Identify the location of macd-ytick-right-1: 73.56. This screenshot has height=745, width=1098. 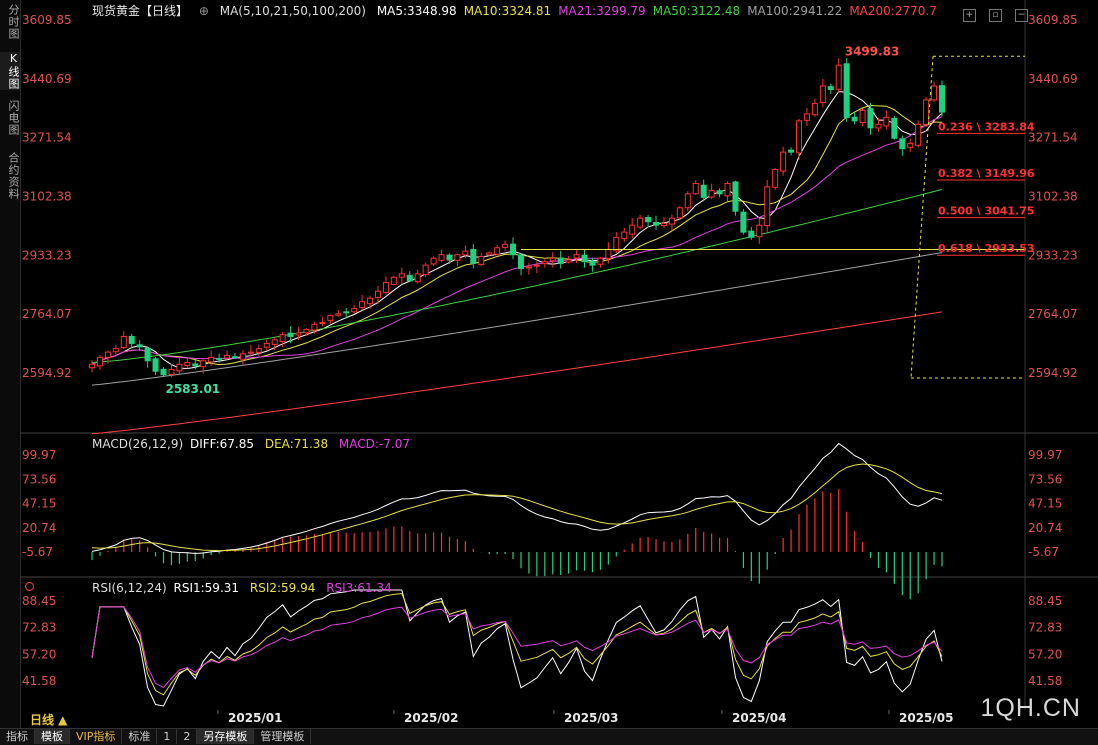
(1045, 479).